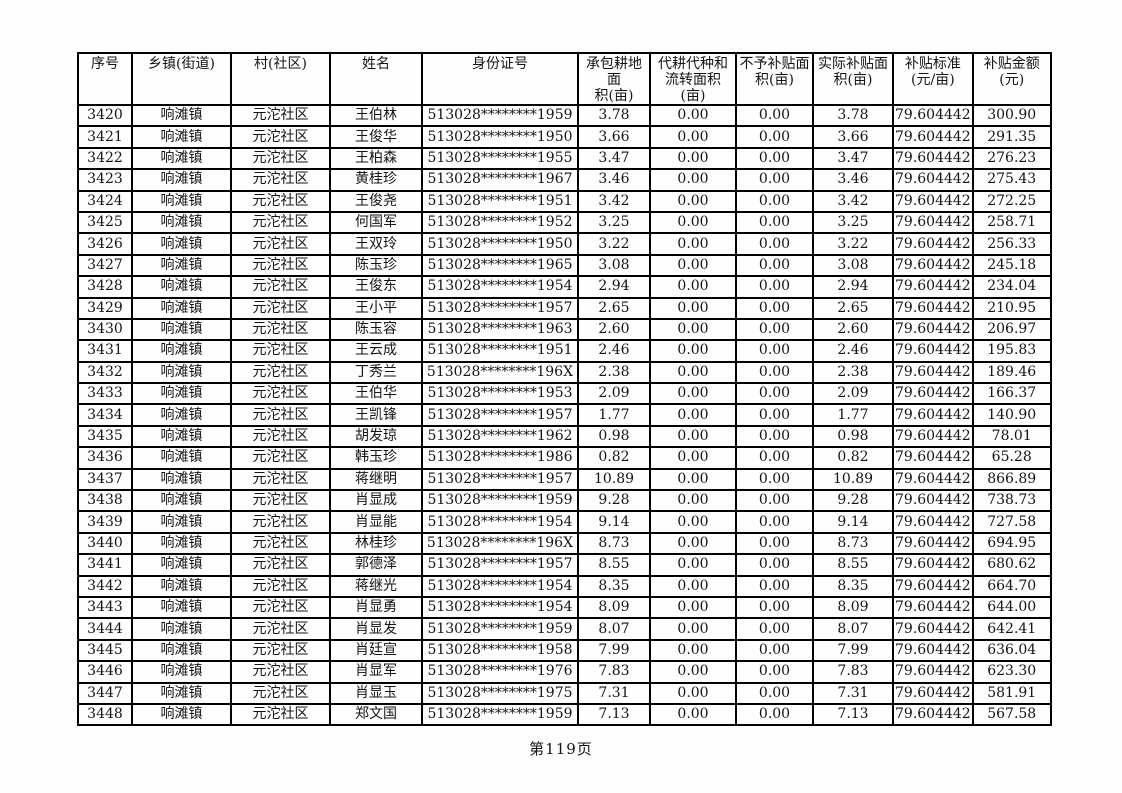  What do you see at coordinates (376, 714) in the screenshot?
I see `table-cell: 郑文国` at bounding box center [376, 714].